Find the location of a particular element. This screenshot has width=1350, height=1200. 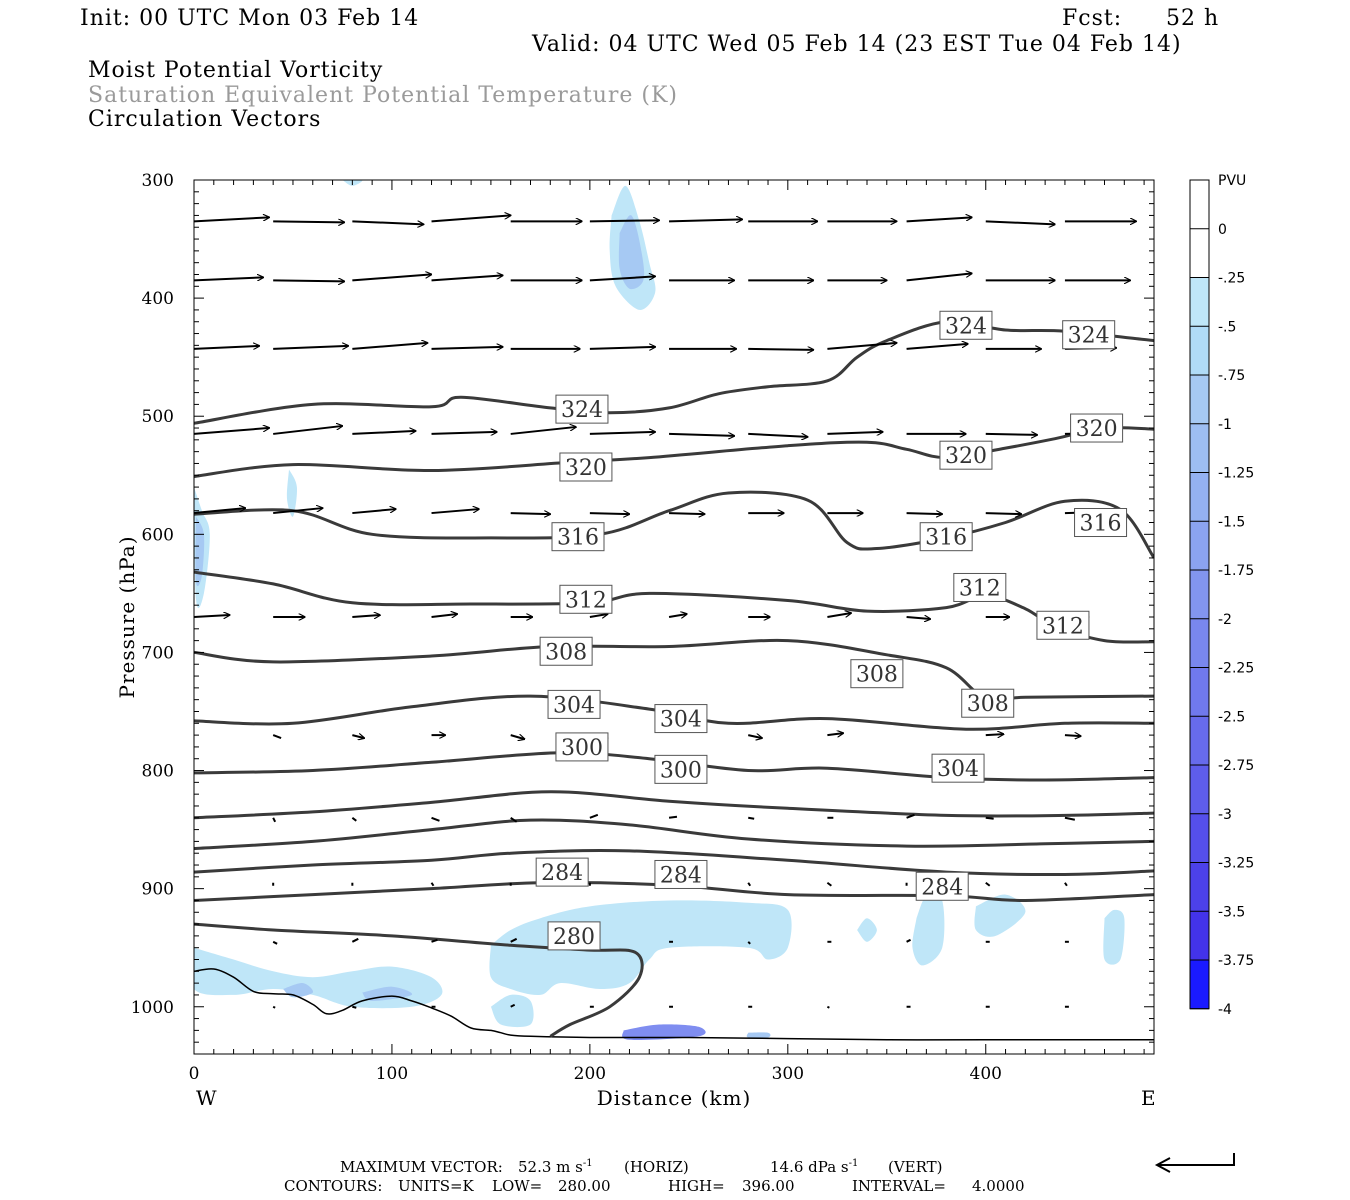

colorbar-label: -.75 is located at coordinates (1231, 376).